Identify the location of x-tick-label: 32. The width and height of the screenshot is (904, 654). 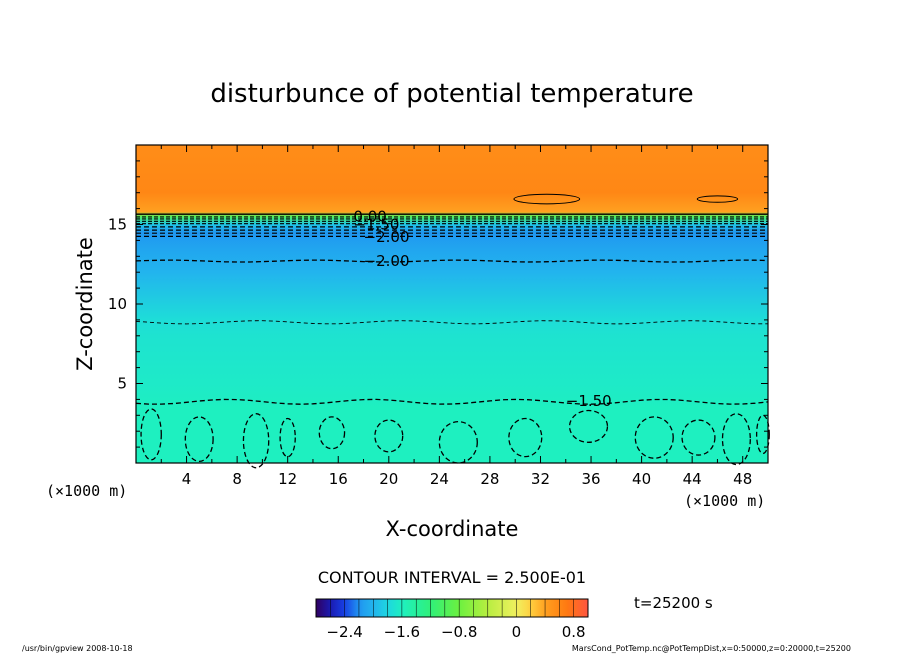
(540, 479).